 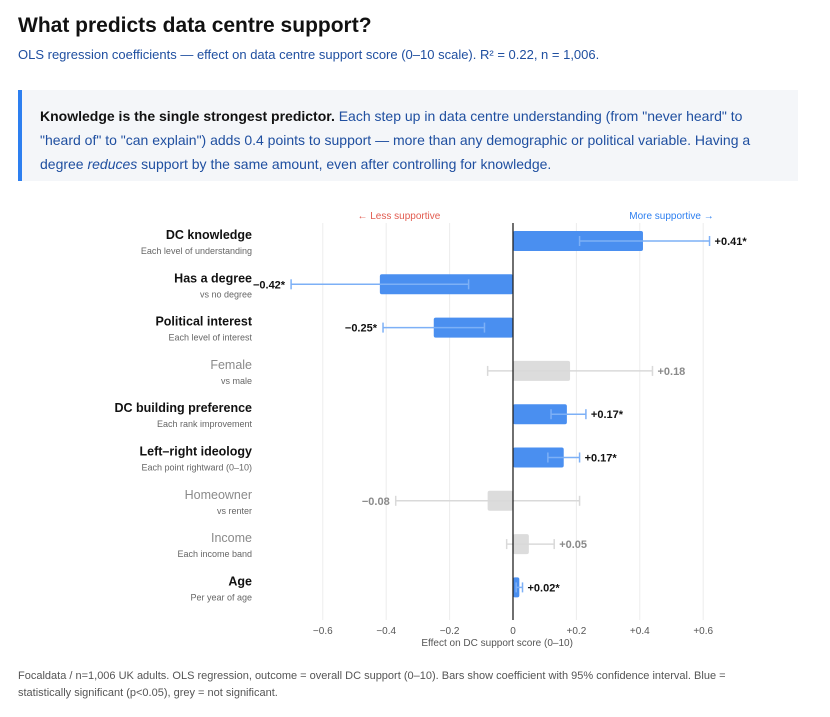 What do you see at coordinates (196, 251) in the screenshot?
I see `predictor-sub: Each level of understanding` at bounding box center [196, 251].